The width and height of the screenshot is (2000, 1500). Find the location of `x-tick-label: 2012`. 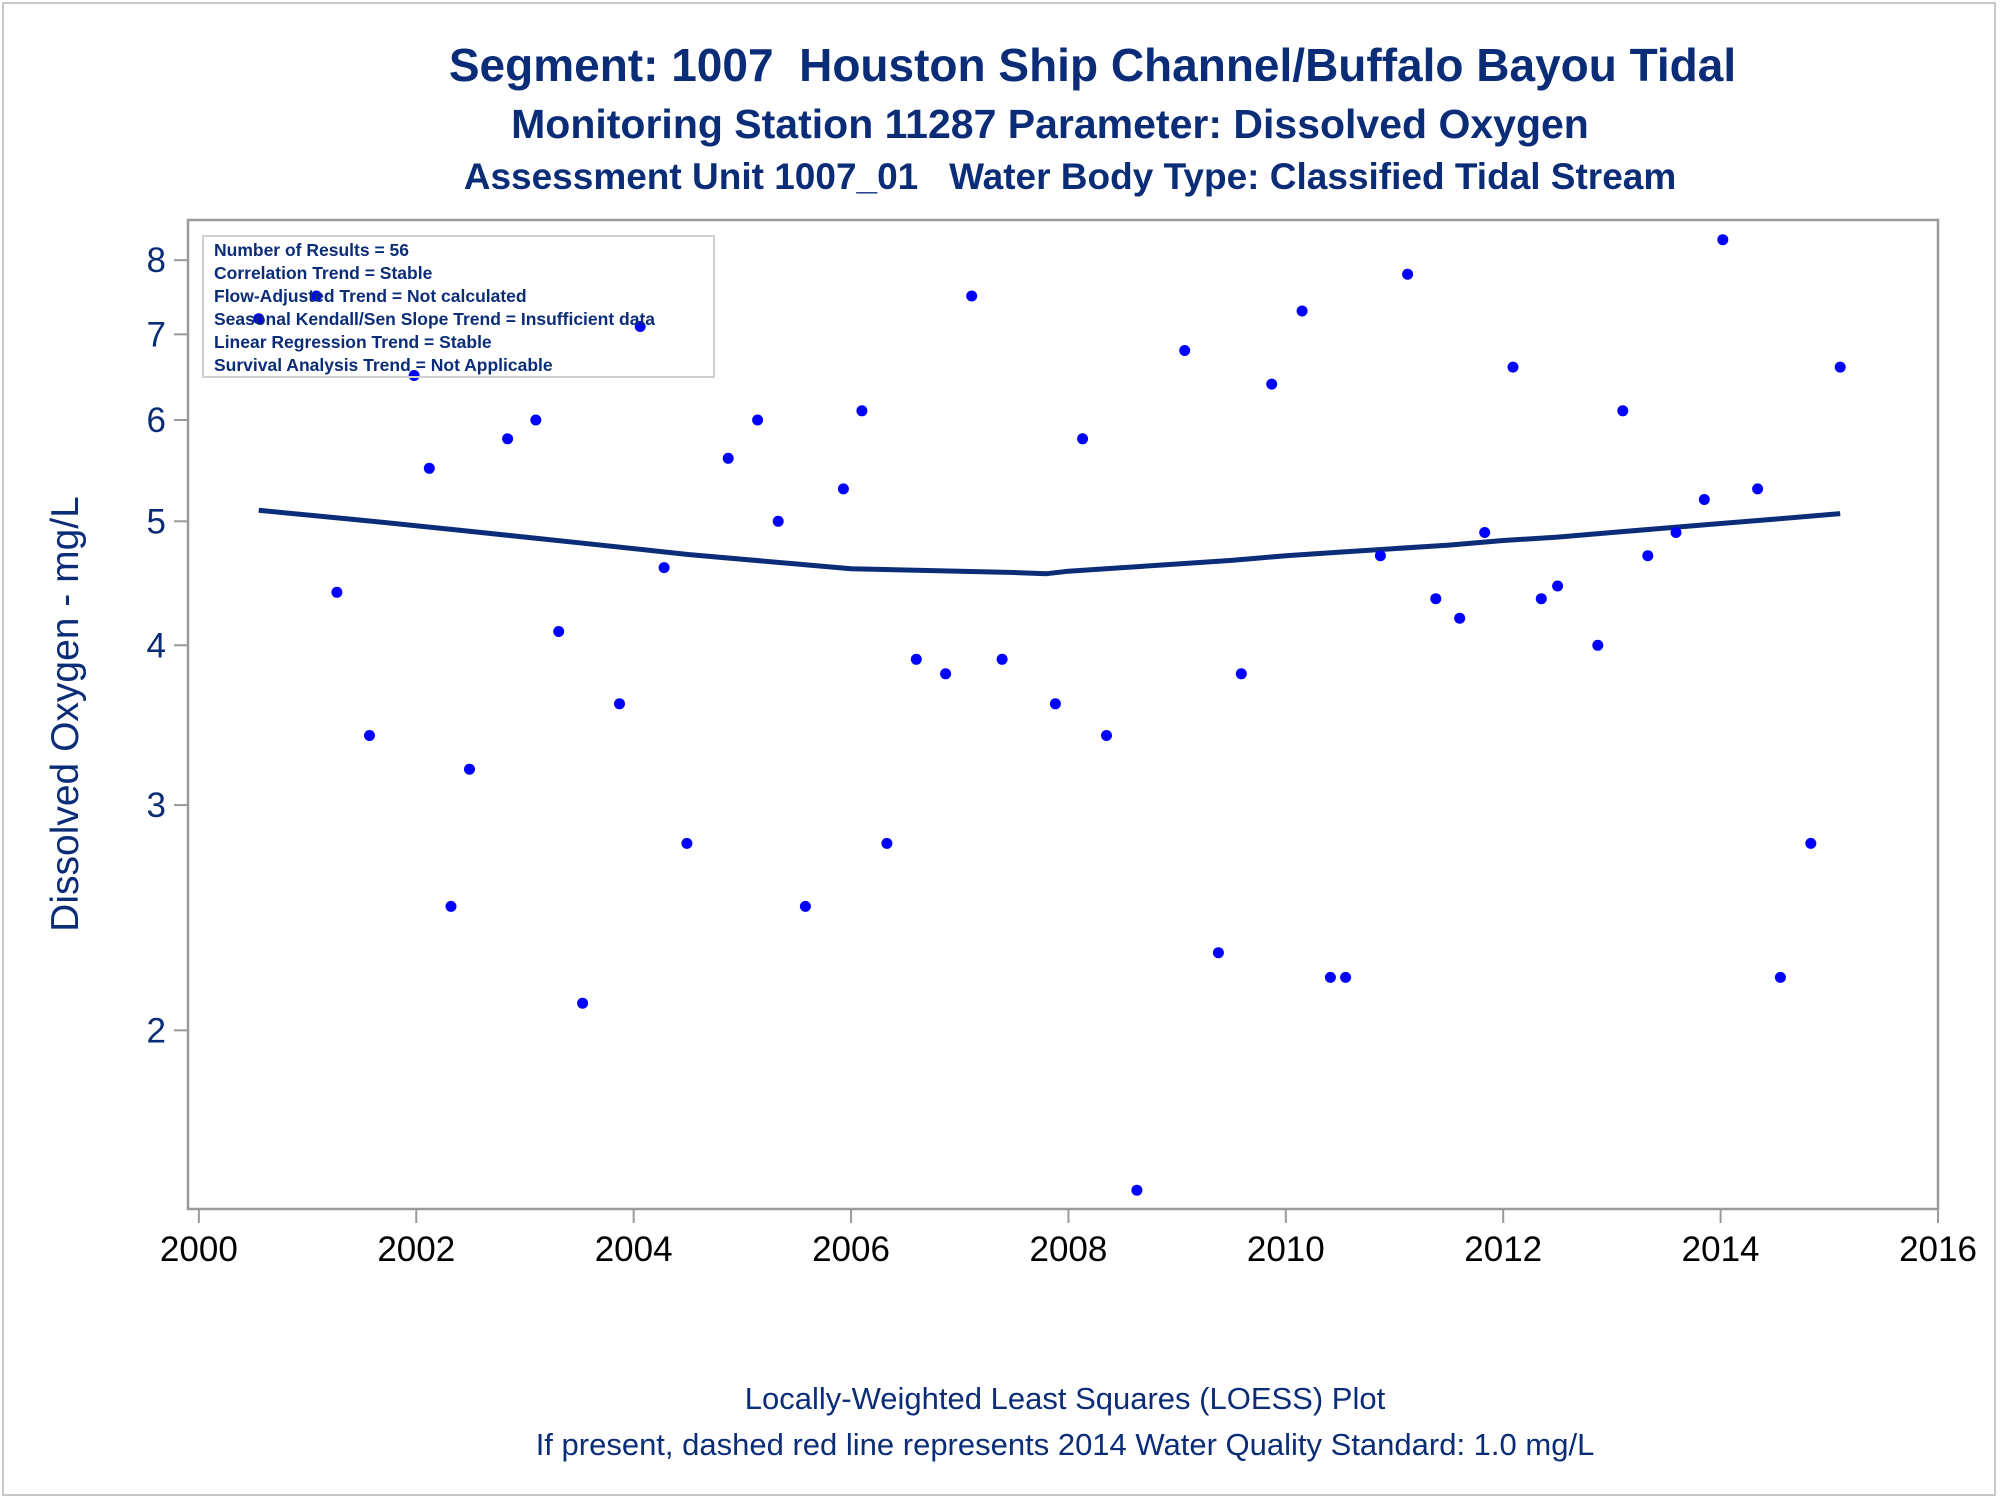

x-tick-label: 2012 is located at coordinates (1503, 1249).